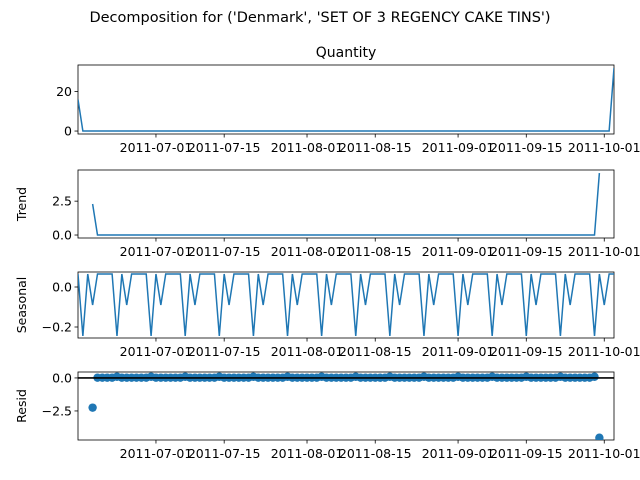 The image size is (640, 480). Describe the element at coordinates (64, 91) in the screenshot. I see `y-tick-label: 20` at that location.